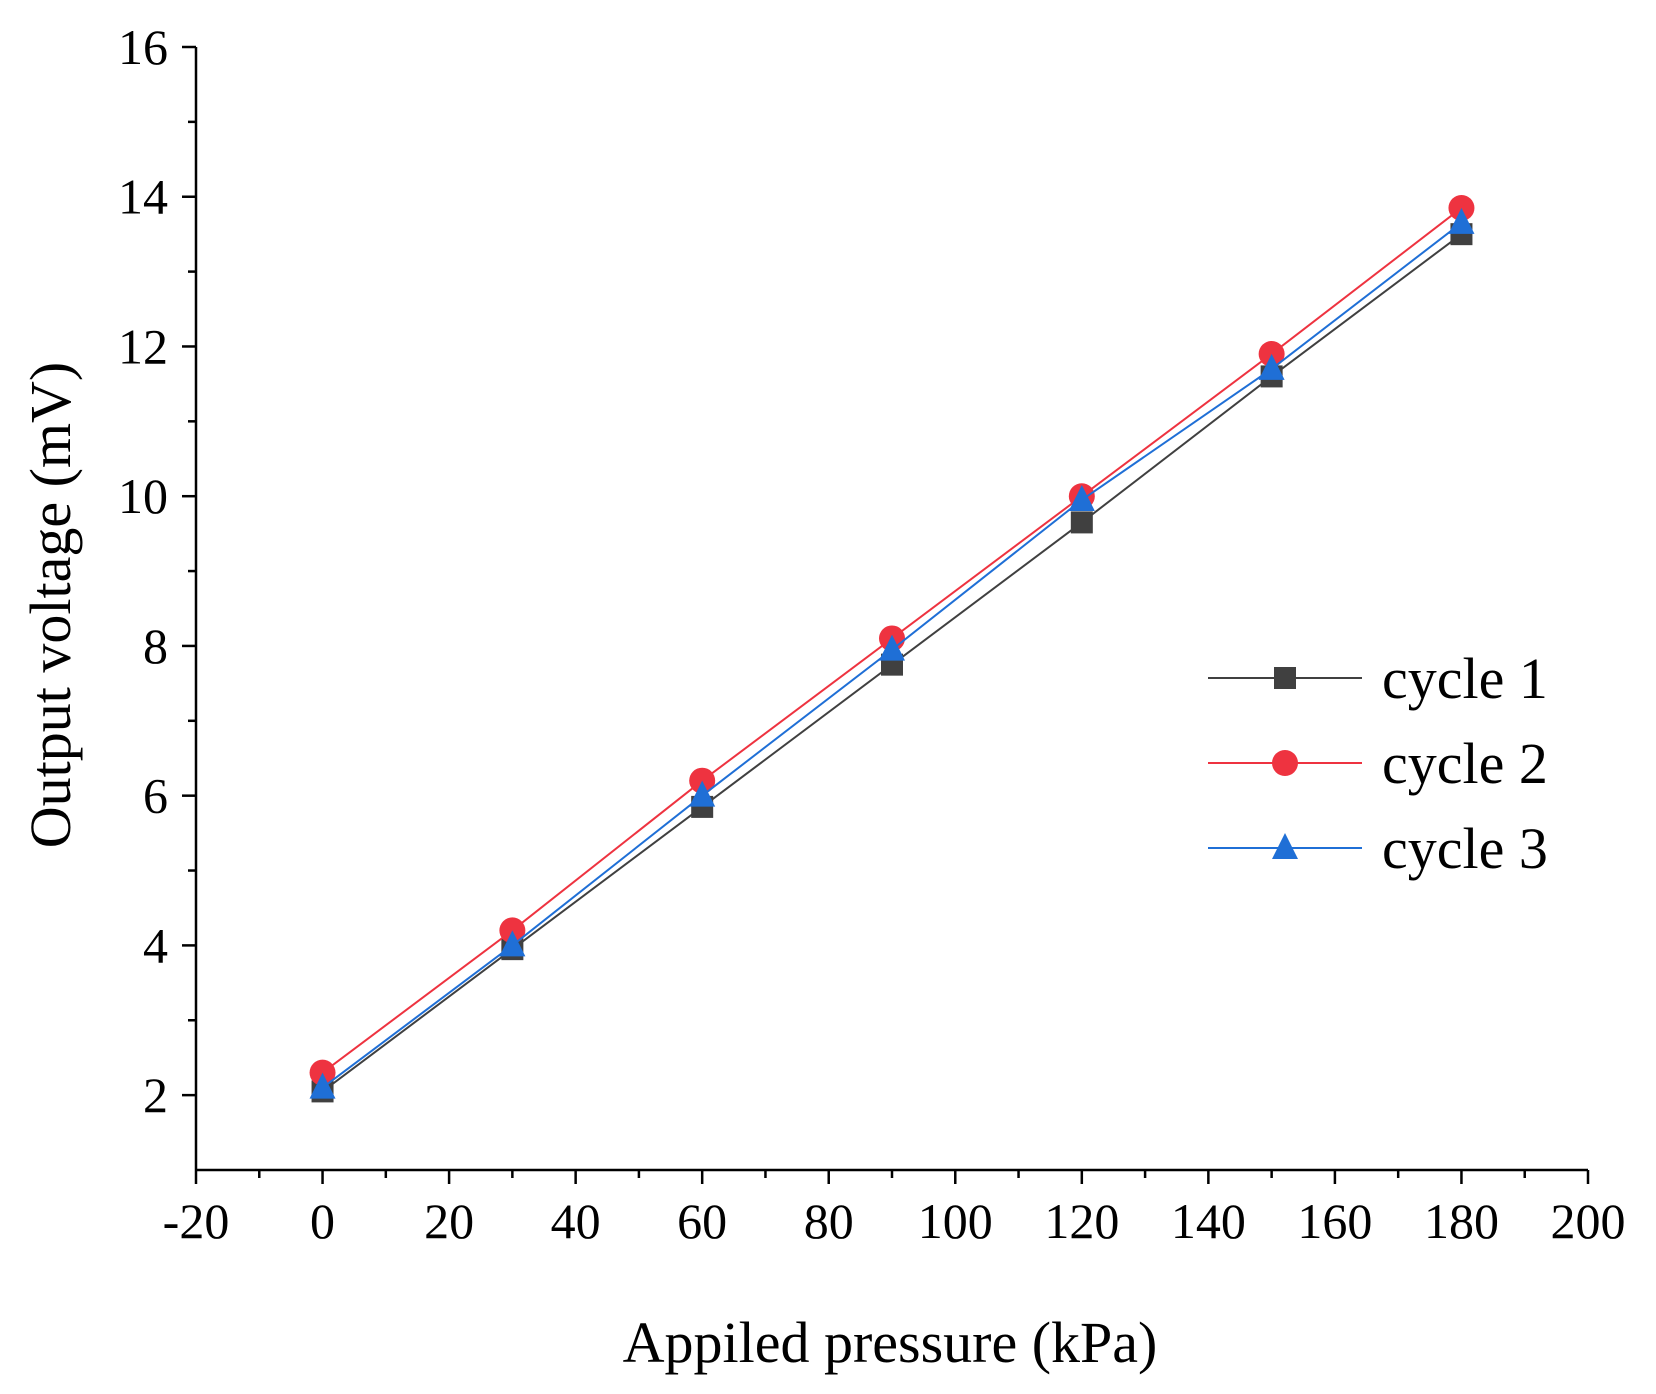 This screenshot has height=1394, width=1656. I want to click on x-tick-label: 0, so click(322, 1221).